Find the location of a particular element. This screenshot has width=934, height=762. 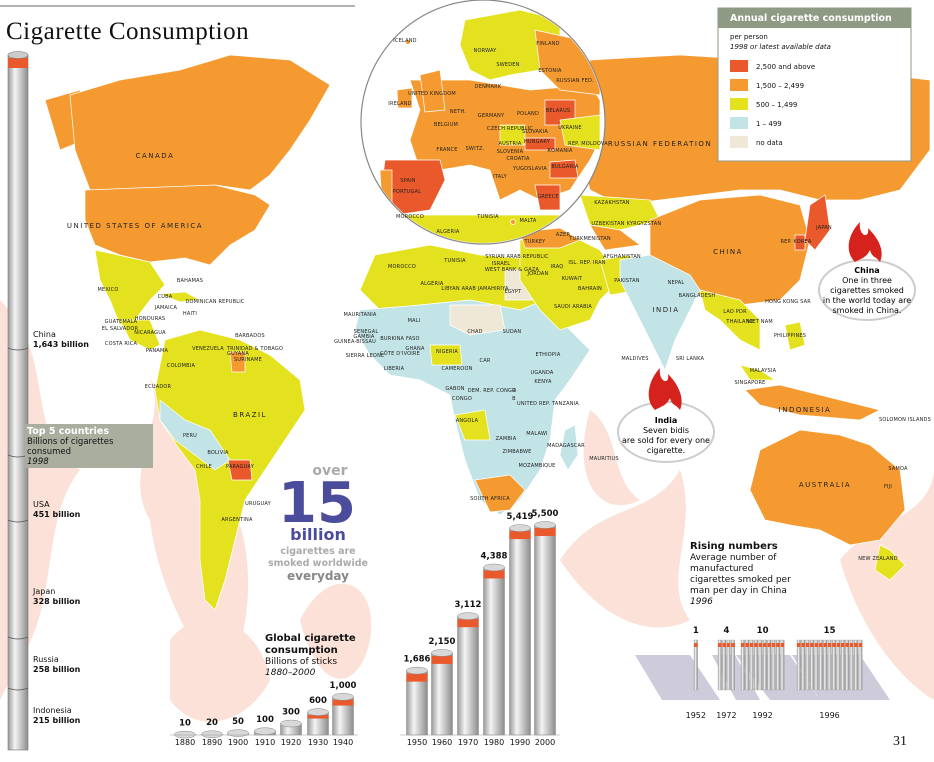

x-tick-label: 1970 is located at coordinates (468, 742).